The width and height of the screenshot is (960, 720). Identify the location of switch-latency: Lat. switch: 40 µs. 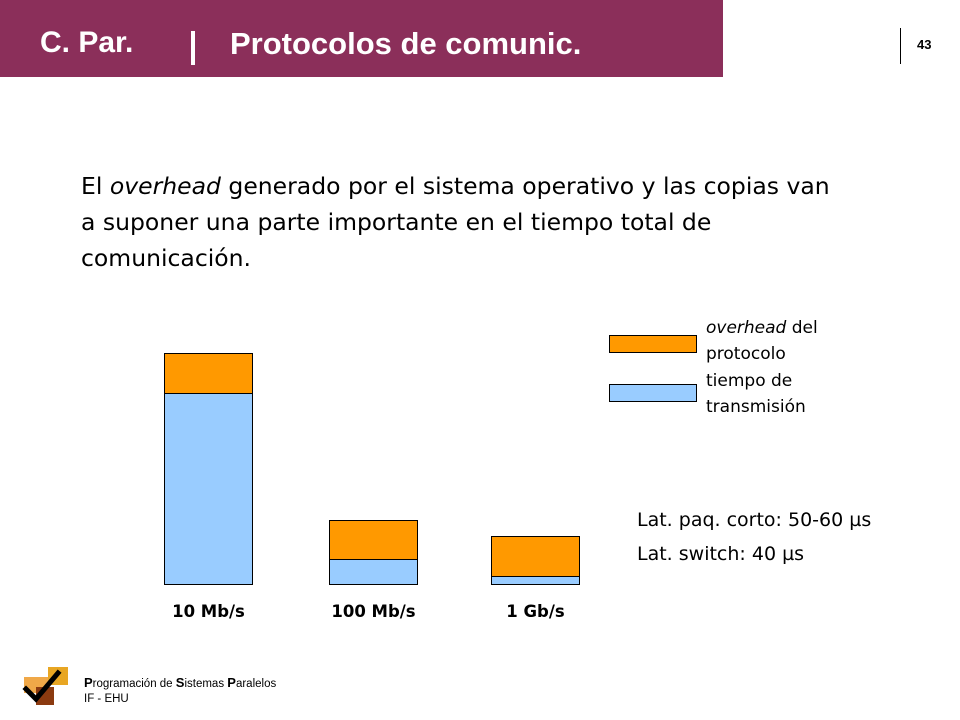
(721, 554).